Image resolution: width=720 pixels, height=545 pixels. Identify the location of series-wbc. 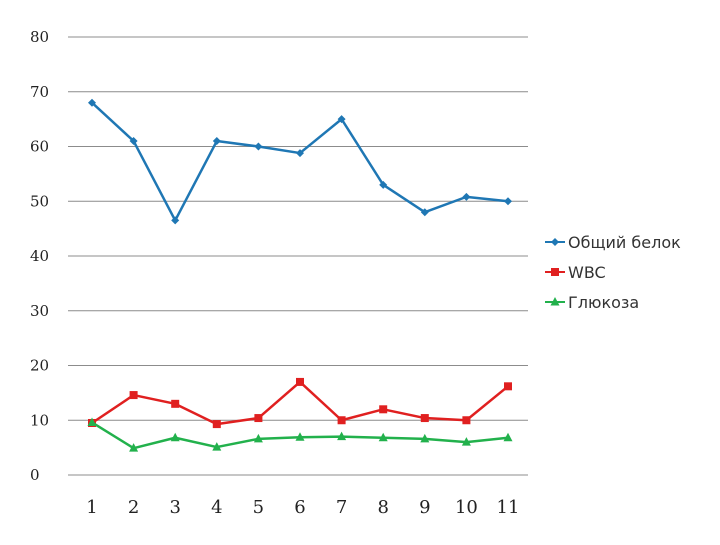
(300, 403).